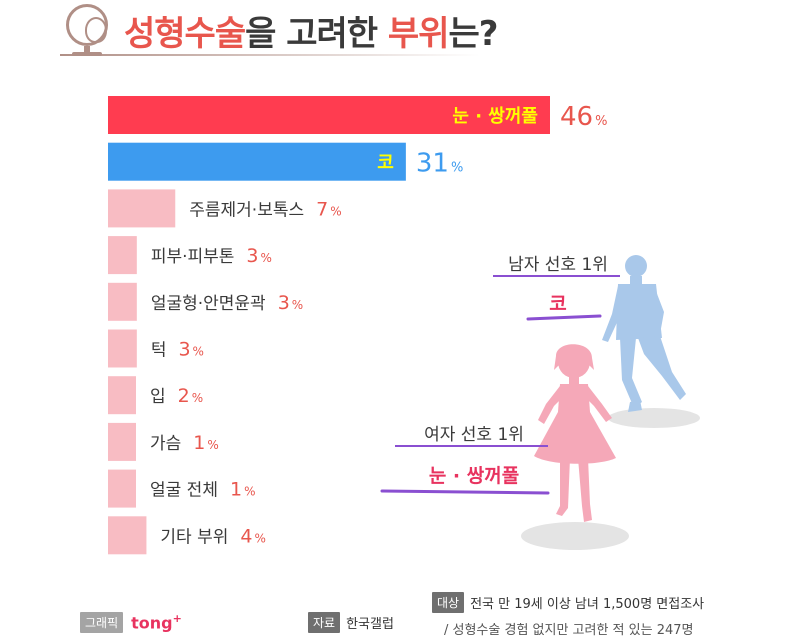 The width and height of the screenshot is (800, 640). Describe the element at coordinates (495, 116) in the screenshot. I see `bar-1-label: 눈 · 쌍꺼풀` at that location.